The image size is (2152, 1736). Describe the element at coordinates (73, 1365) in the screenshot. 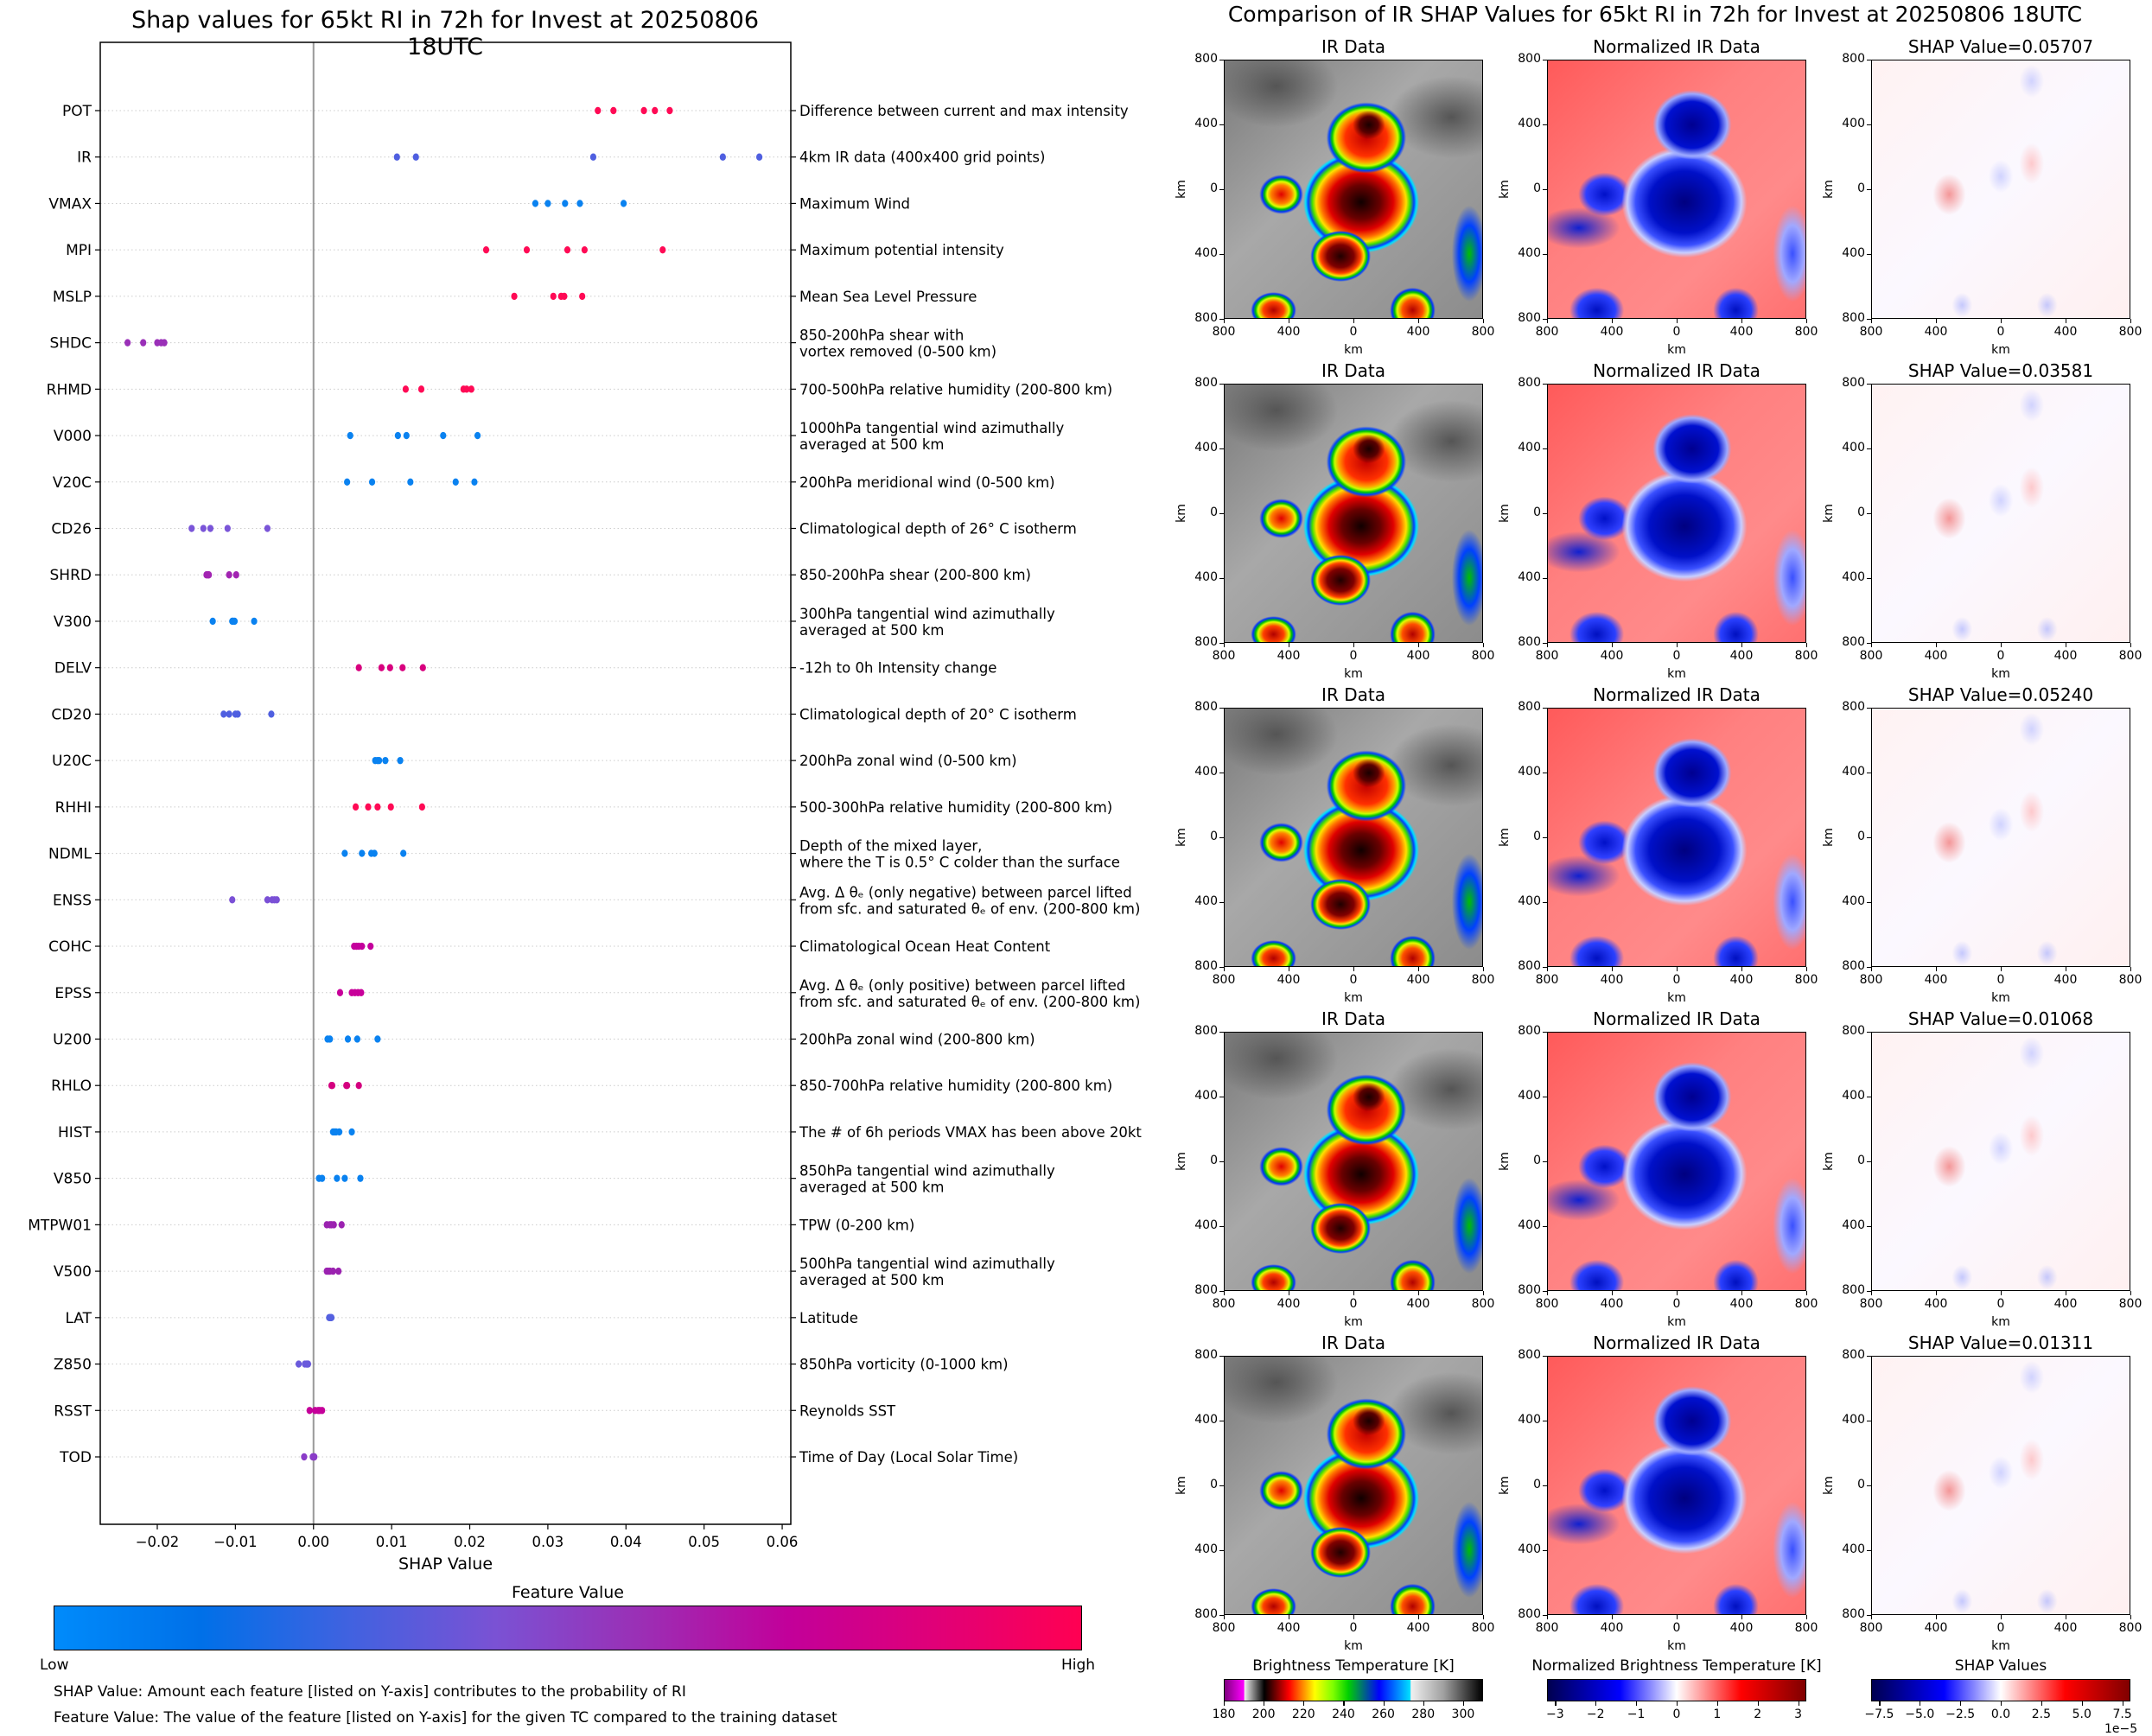

I see `feature-code-label: Z850` at that location.